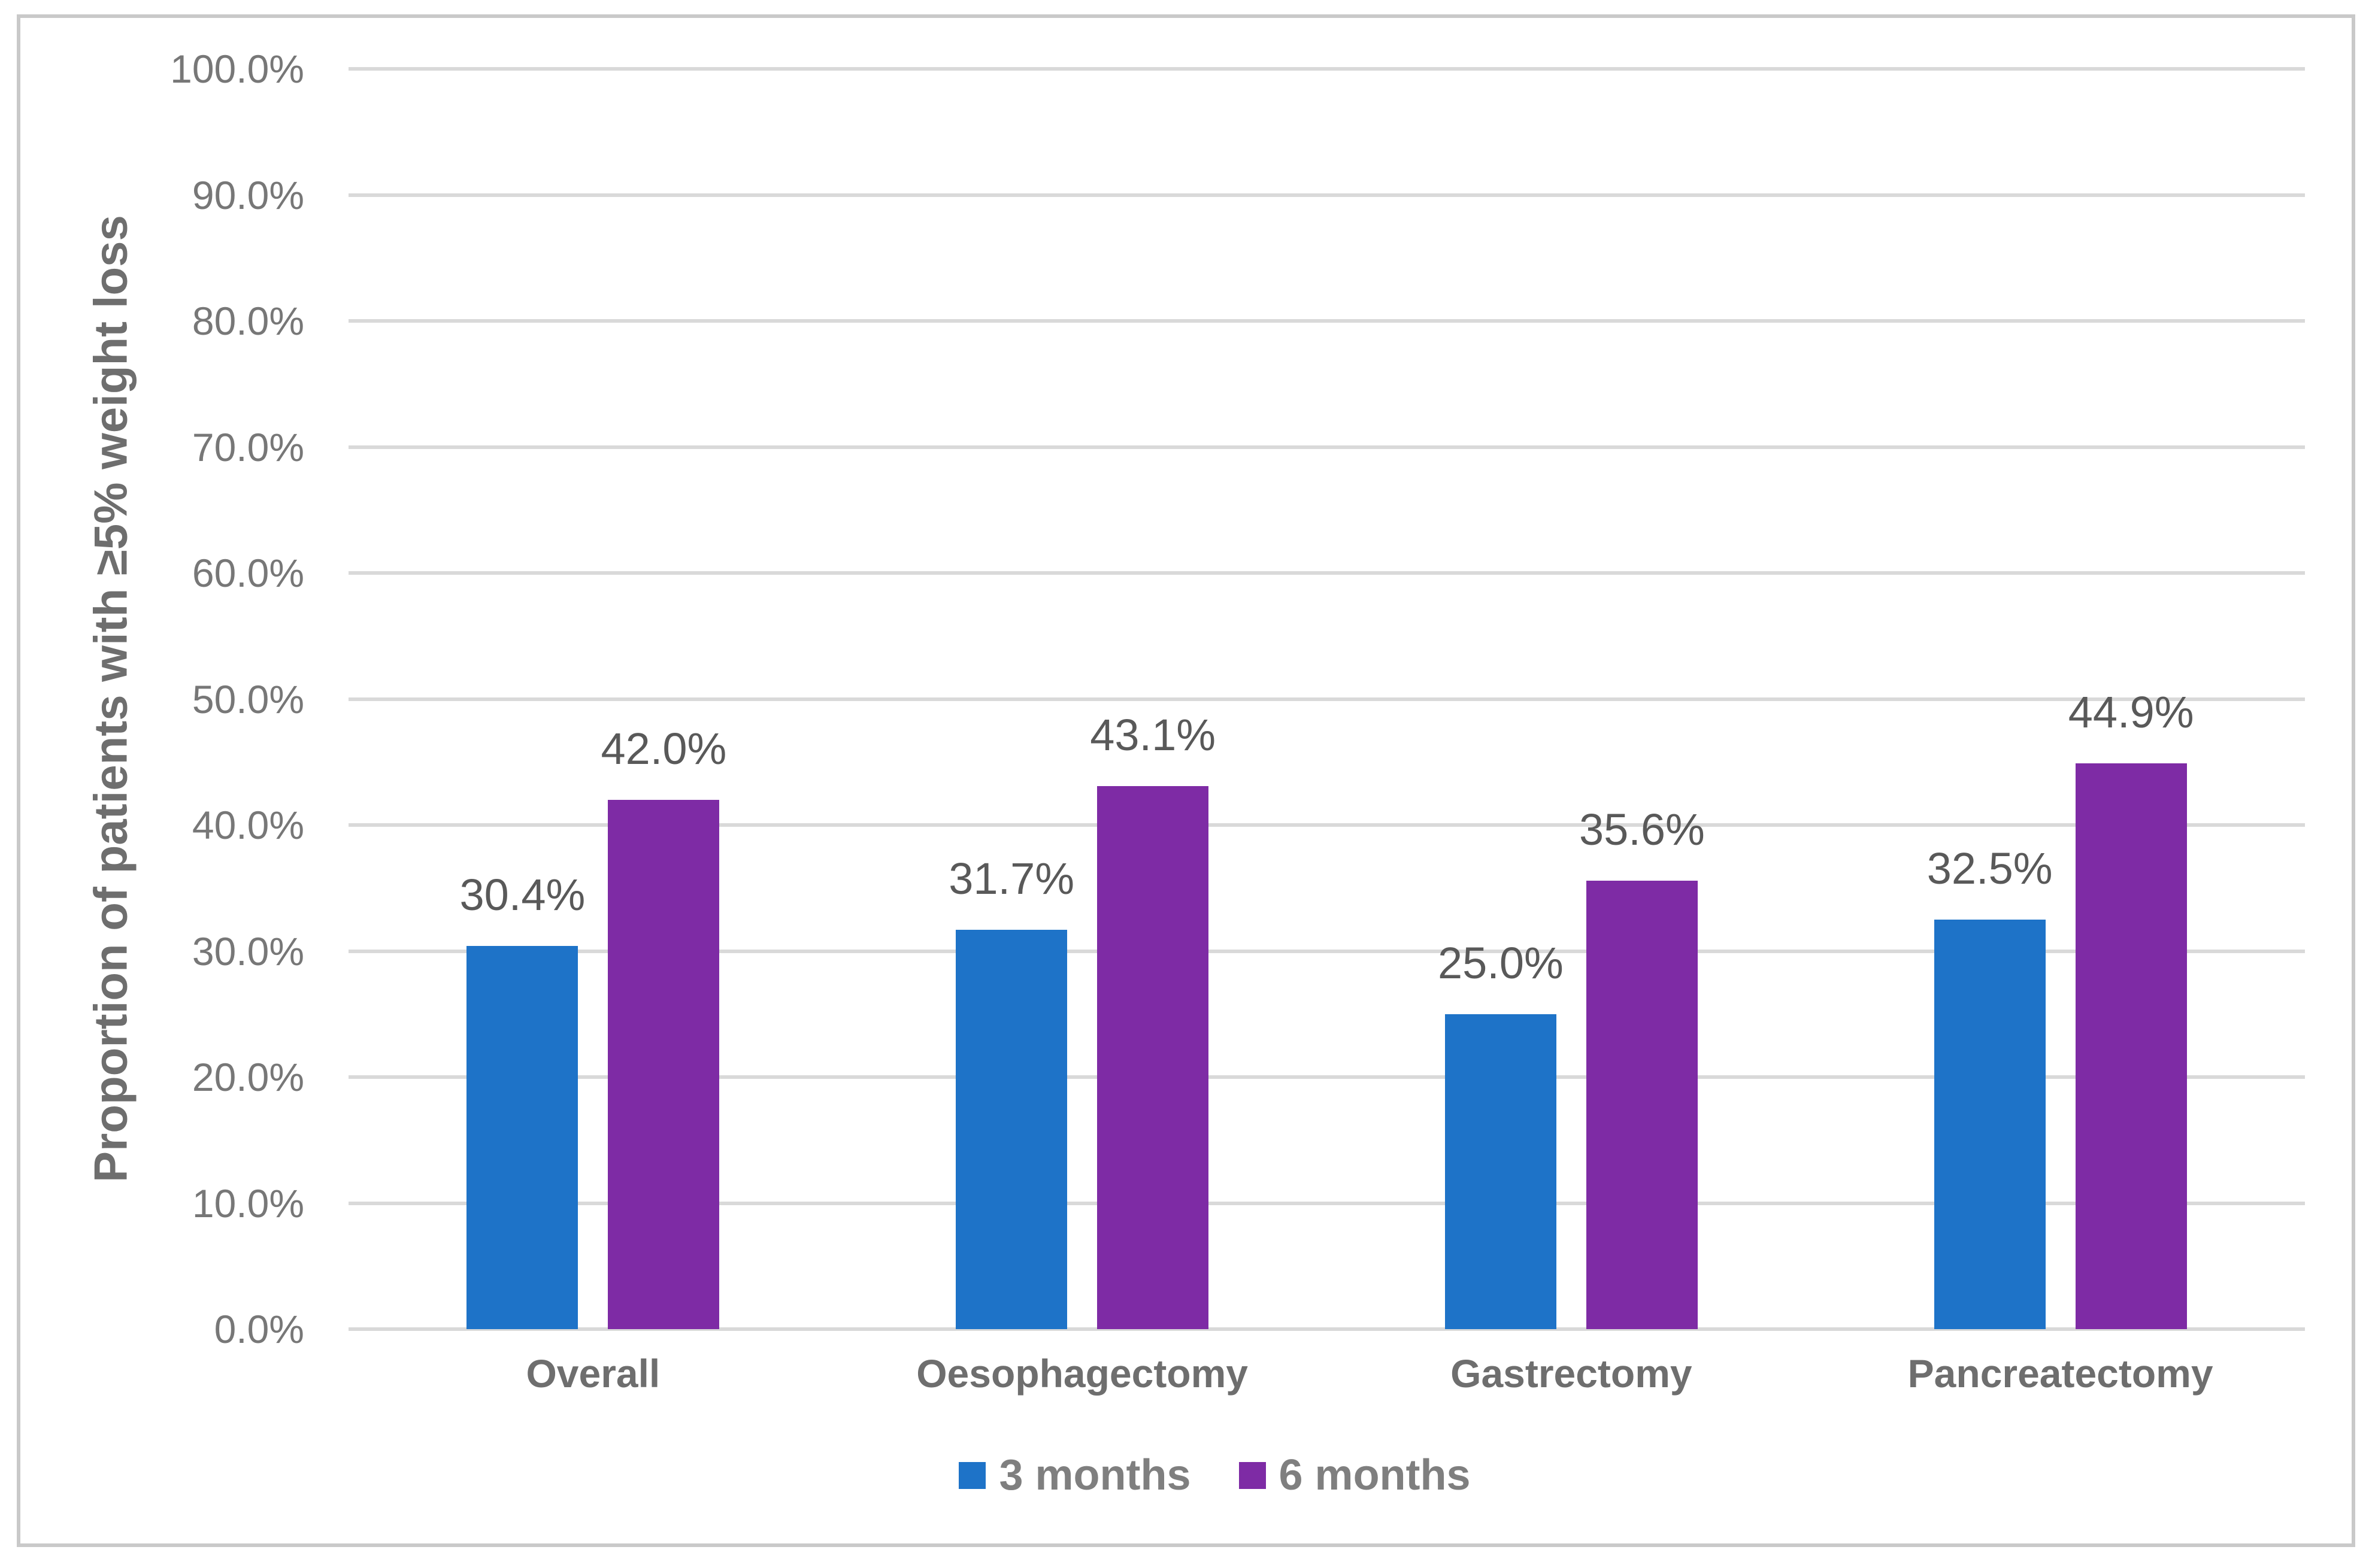 The height and width of the screenshot is (1568, 2372). What do you see at coordinates (2131, 712) in the screenshot?
I see `data-label: 44.9%` at bounding box center [2131, 712].